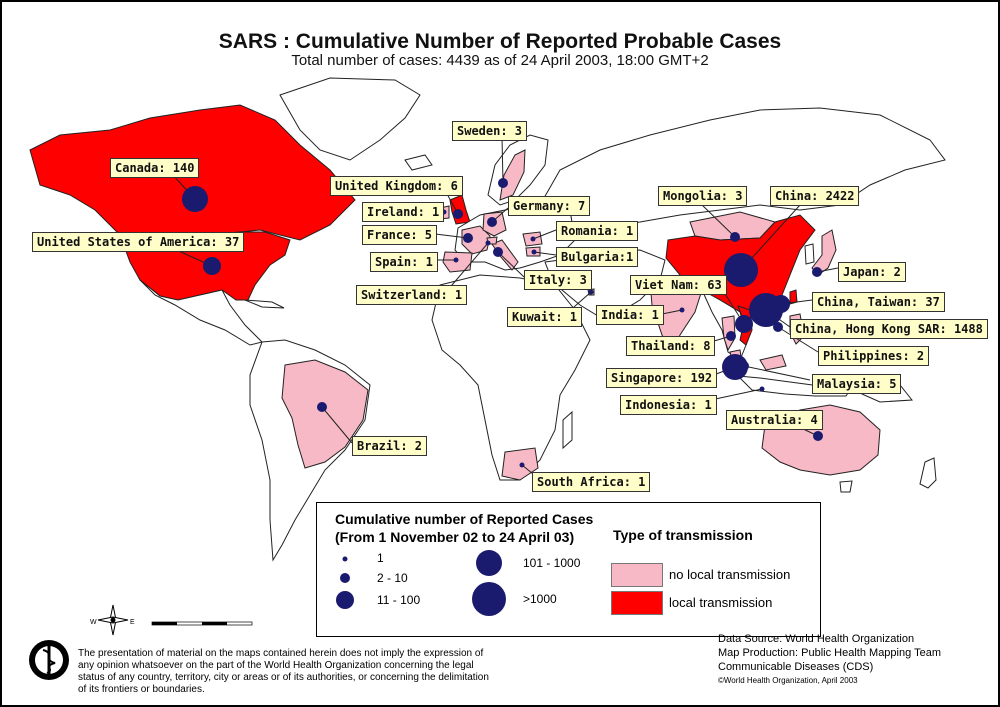 The width and height of the screenshot is (1000, 707). Describe the element at coordinates (762, 389) in the screenshot. I see `case-bubble-indonesia` at that location.